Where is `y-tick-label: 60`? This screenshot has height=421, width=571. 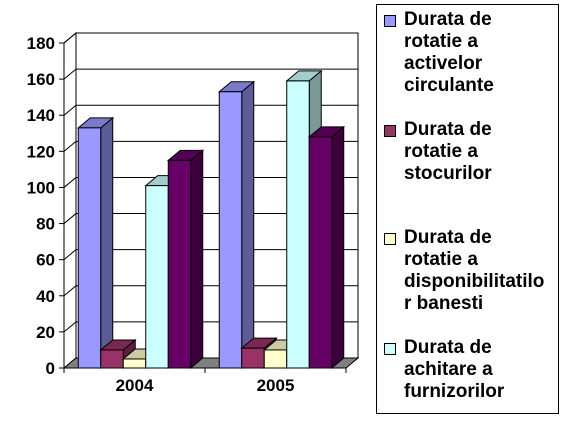 y-tick-label: 60 is located at coordinates (45, 260).